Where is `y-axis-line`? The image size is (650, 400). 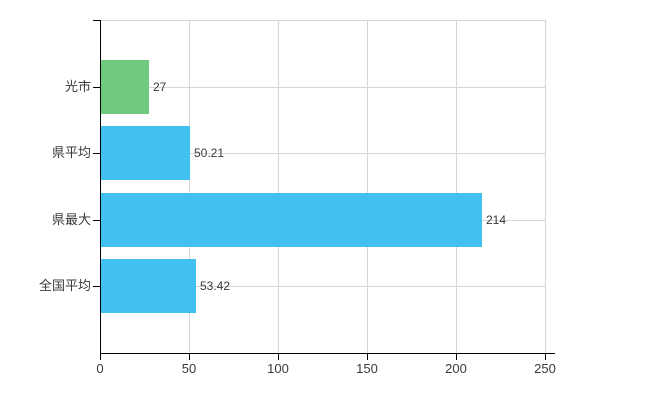 y-axis-line is located at coordinates (100, 187).